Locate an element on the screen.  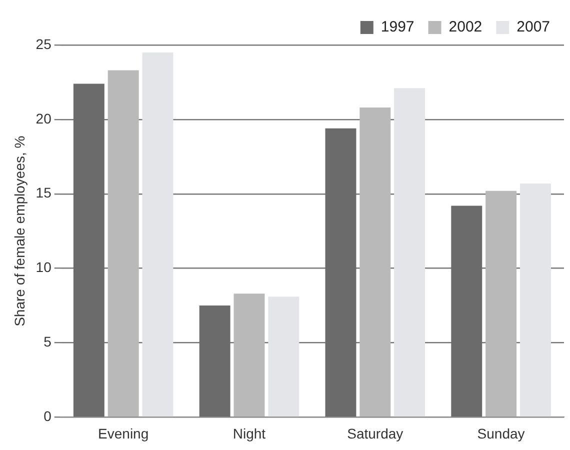
y-tick-label: 0 is located at coordinates (48, 416).